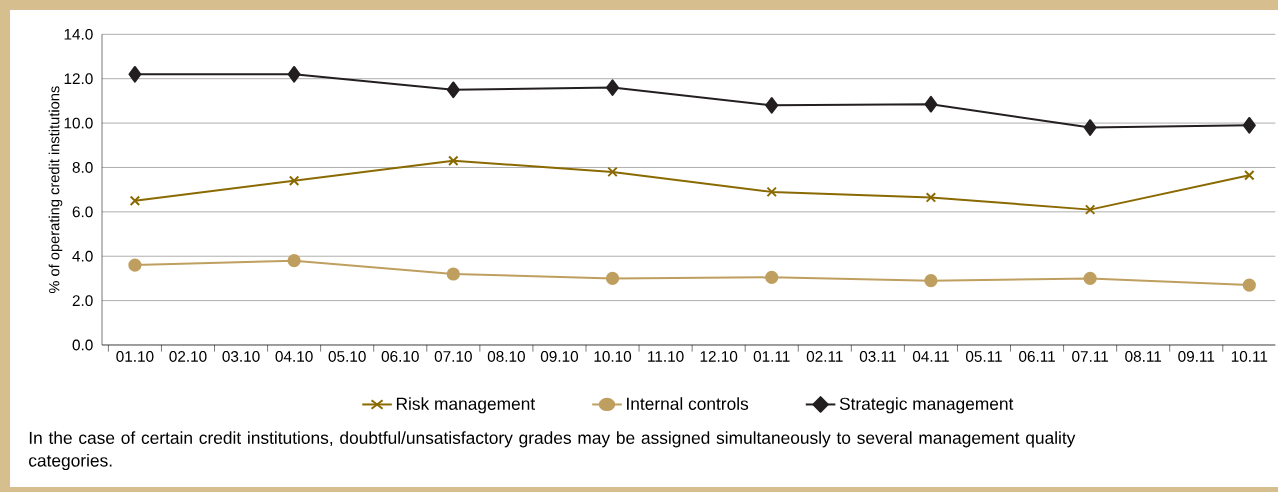 Image resolution: width=1278 pixels, height=492 pixels. I want to click on y-tick-label: 0.0, so click(82, 345).